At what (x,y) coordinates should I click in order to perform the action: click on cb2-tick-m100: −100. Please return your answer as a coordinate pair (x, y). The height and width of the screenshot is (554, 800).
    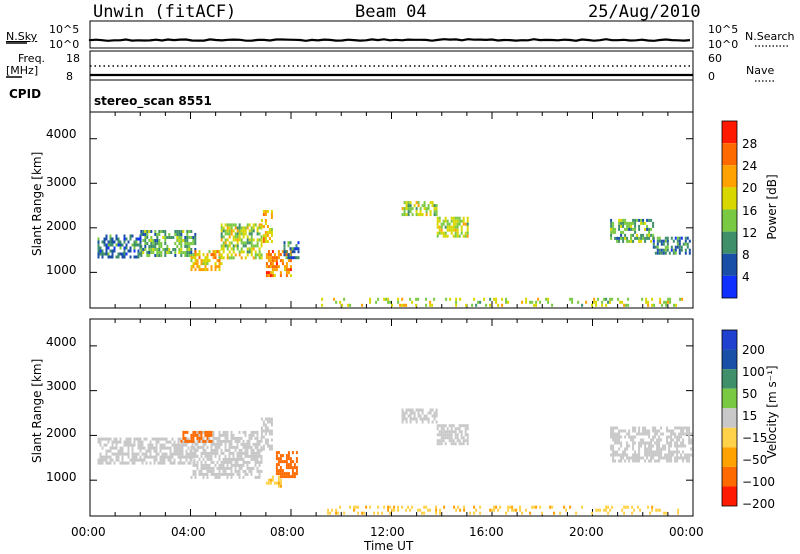
    Looking at the image, I should click on (758, 482).